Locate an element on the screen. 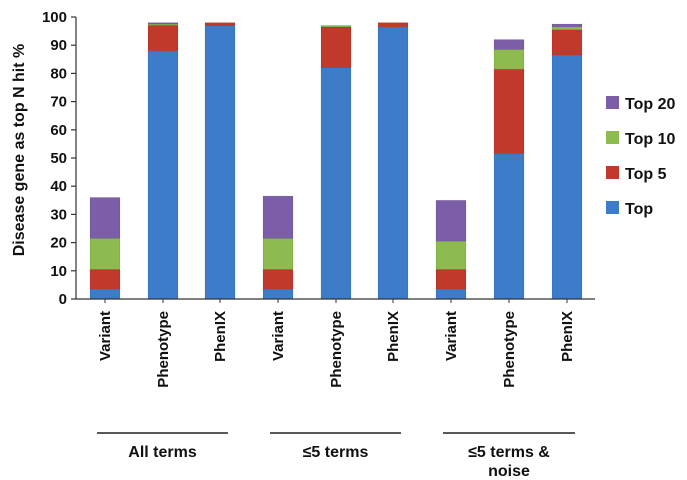  legend-label: Top 10 is located at coordinates (650, 139).